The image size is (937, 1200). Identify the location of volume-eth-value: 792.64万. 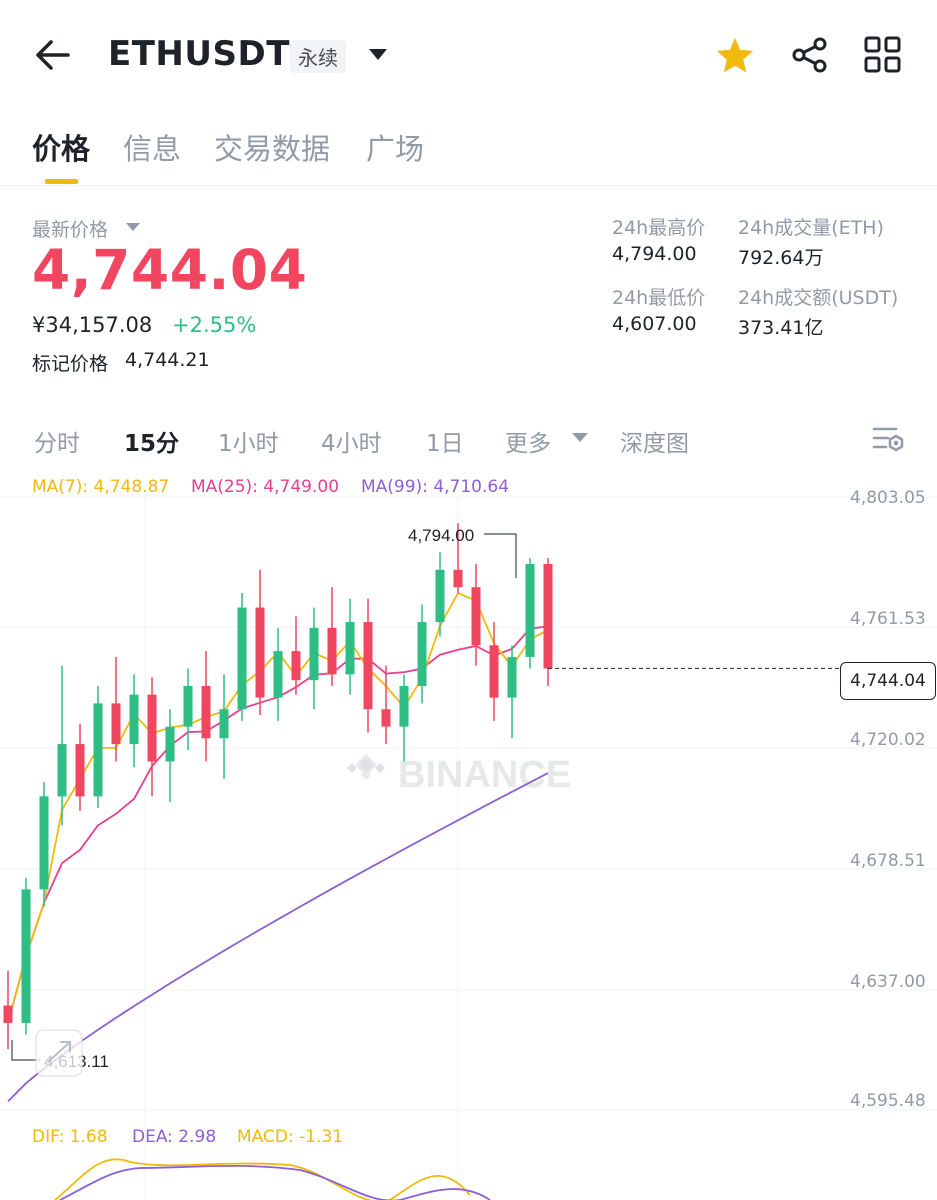
(781, 258).